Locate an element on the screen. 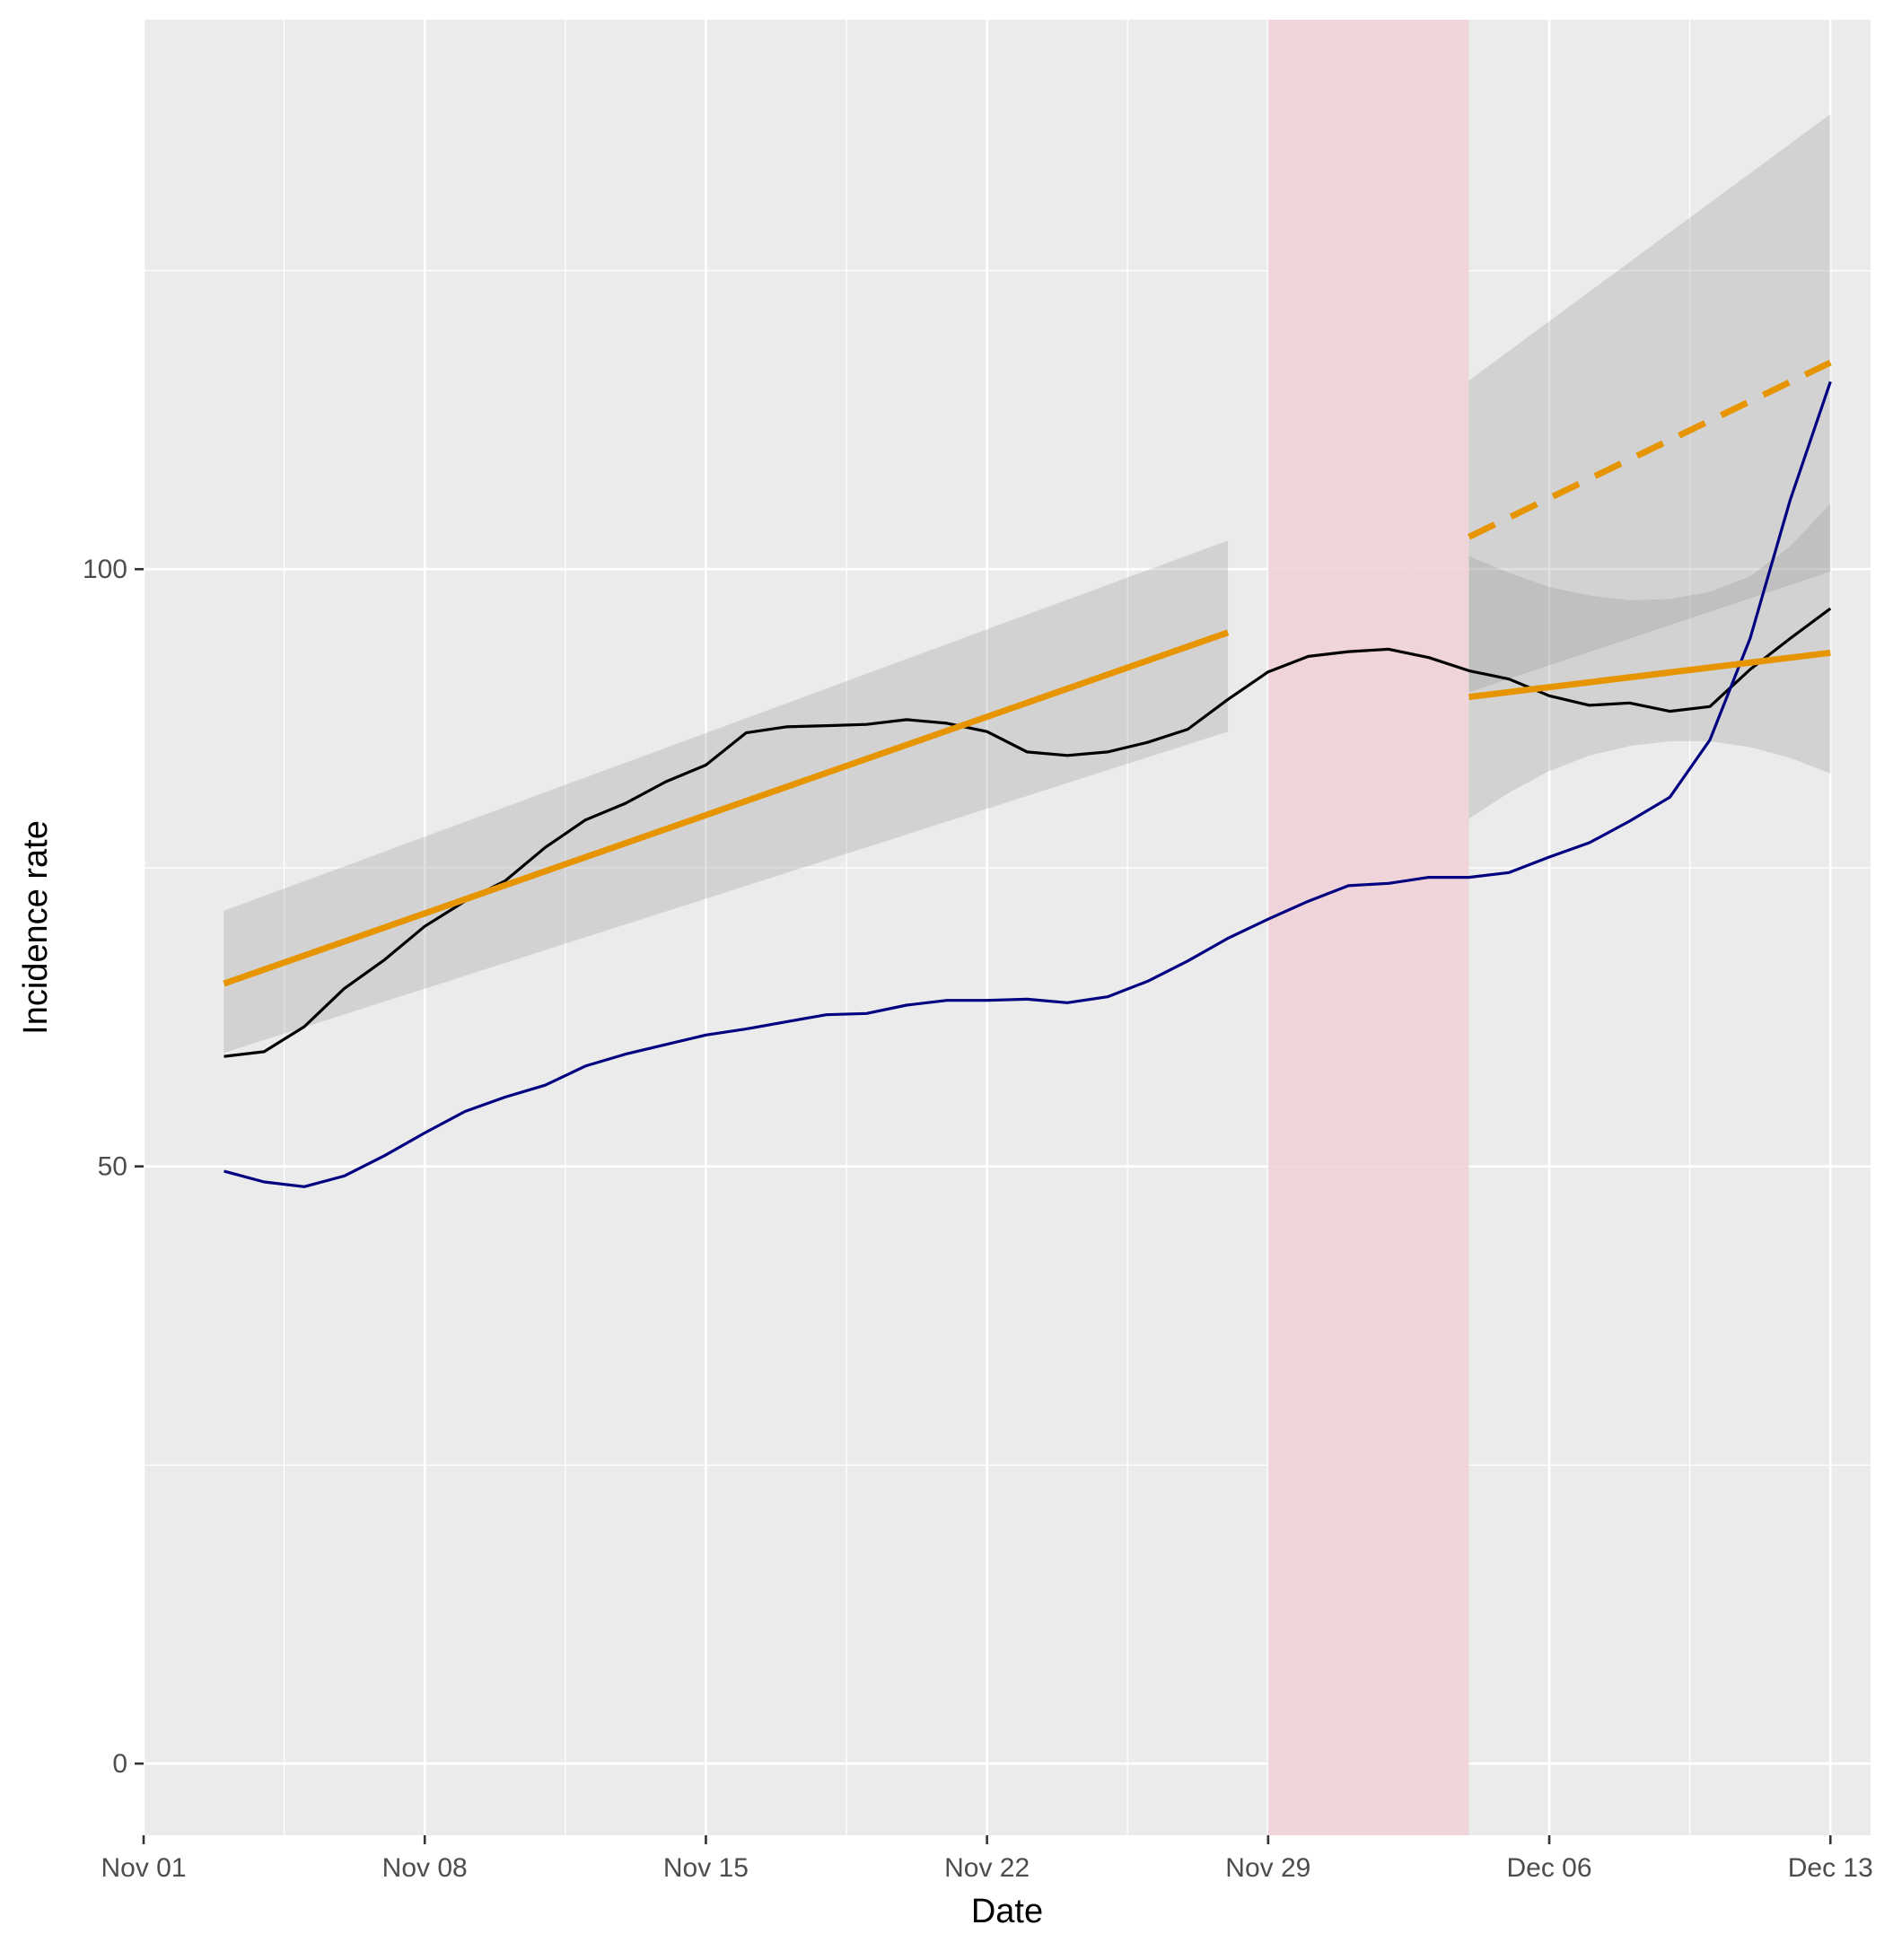 The height and width of the screenshot is (1960, 1893). x-tick-label: Nov 29 is located at coordinates (1267, 1868).